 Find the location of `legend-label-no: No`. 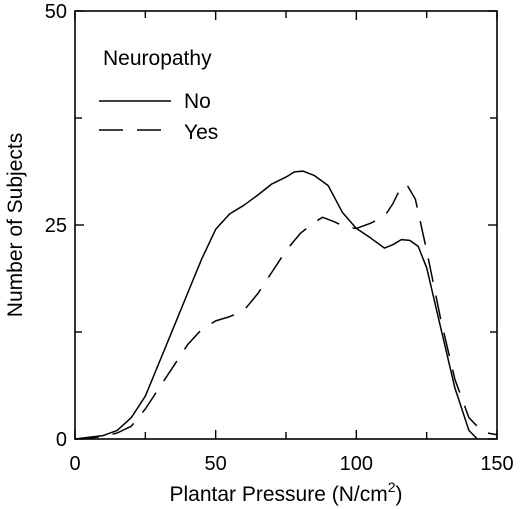

legend-label-no: No is located at coordinates (197, 101).